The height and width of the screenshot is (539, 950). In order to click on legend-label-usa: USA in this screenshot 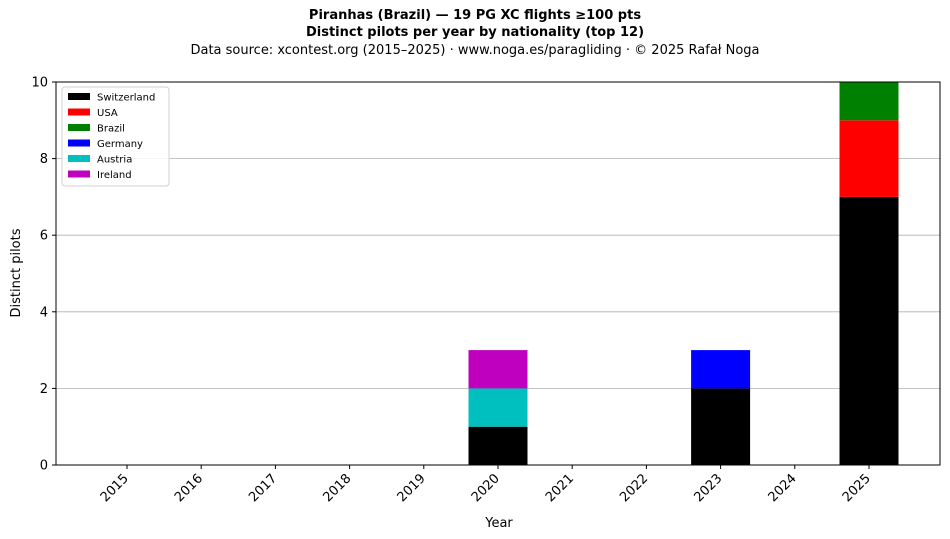, I will do `click(107, 113)`.